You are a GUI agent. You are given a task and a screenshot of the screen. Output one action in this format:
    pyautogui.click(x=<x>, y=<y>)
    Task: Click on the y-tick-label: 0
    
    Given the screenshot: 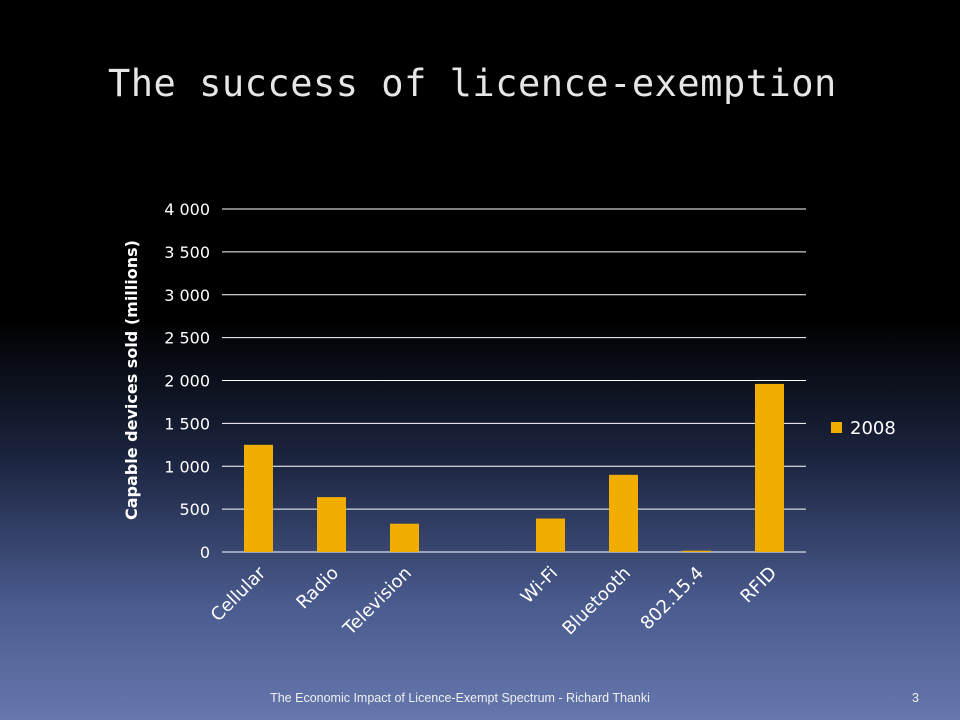 What is the action you would take?
    pyautogui.click(x=205, y=552)
    